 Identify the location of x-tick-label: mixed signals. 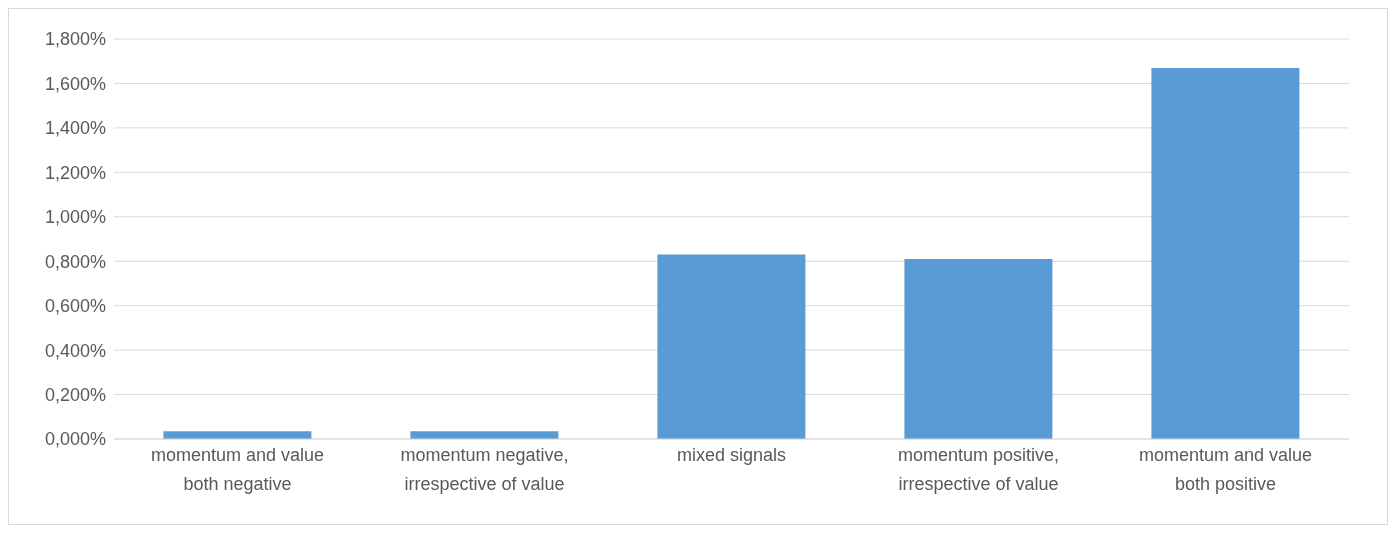
(731, 455).